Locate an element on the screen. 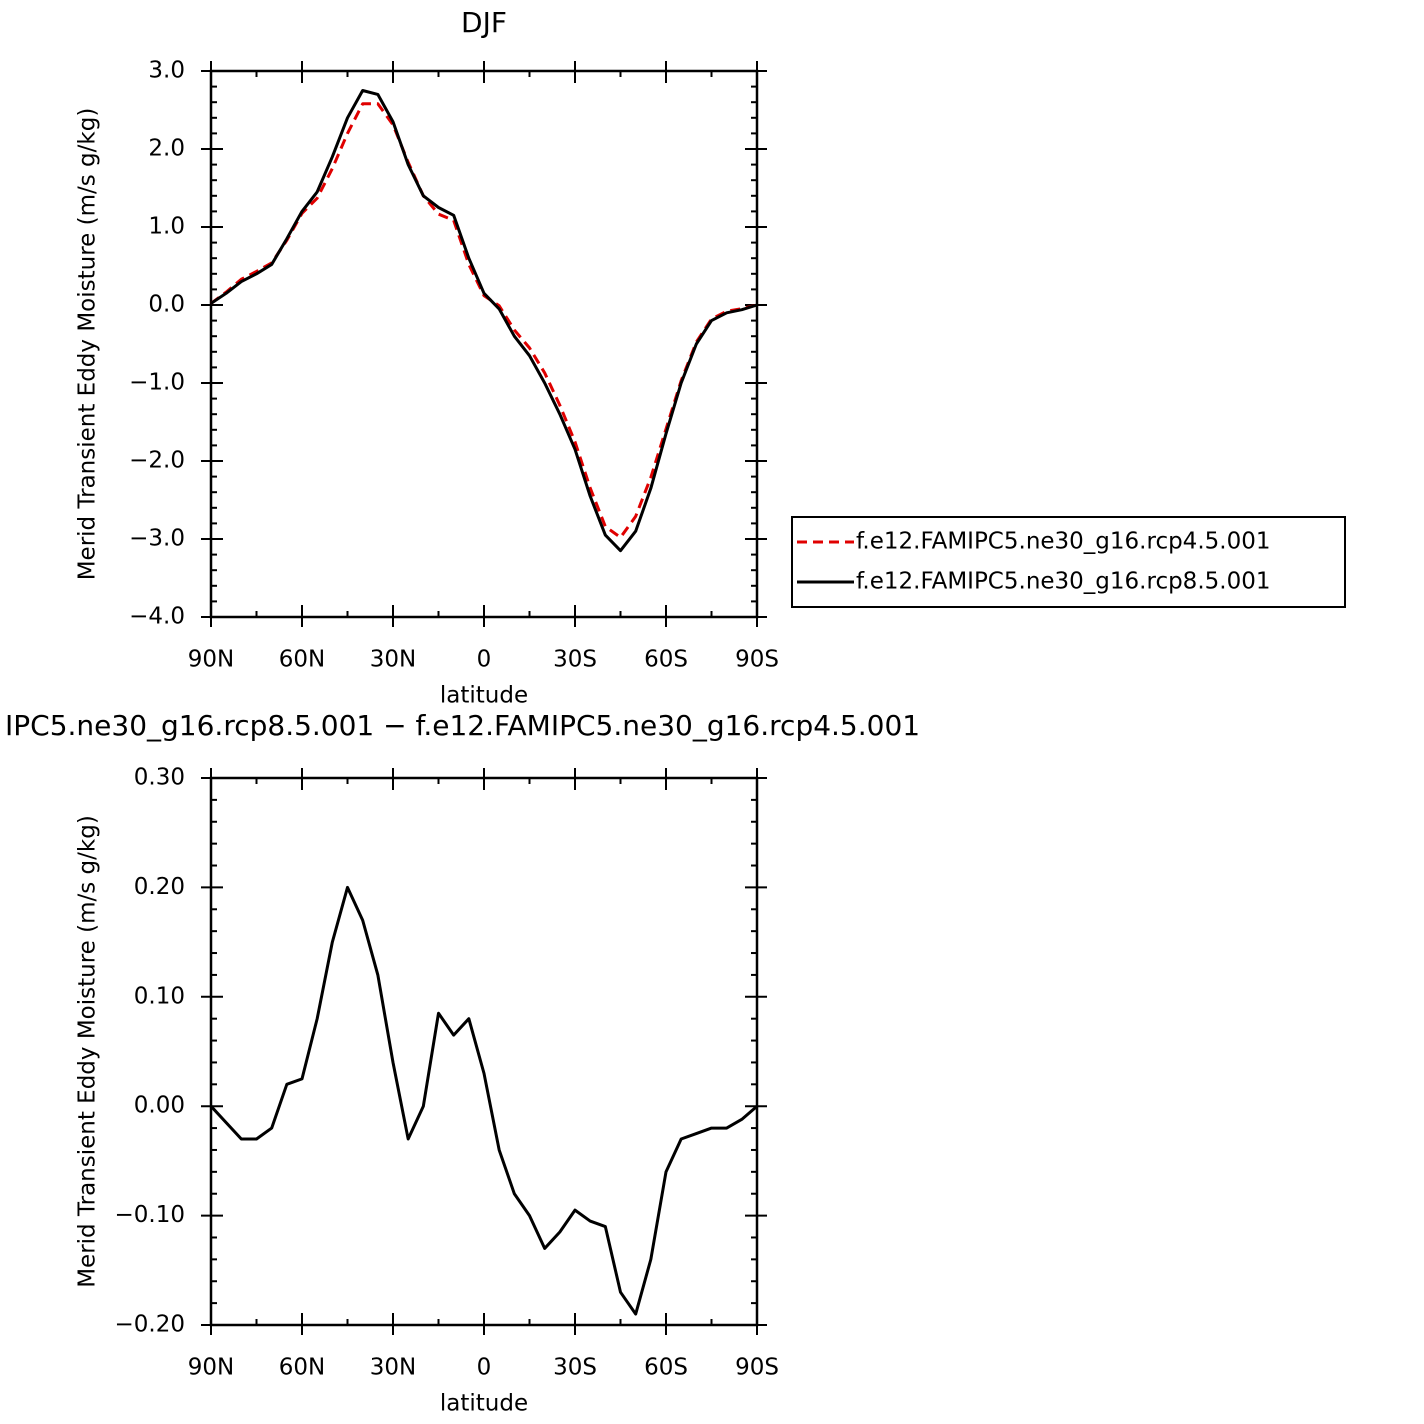 The height and width of the screenshot is (1424, 1424). y-tick-label: 1.0 is located at coordinates (166, 227).